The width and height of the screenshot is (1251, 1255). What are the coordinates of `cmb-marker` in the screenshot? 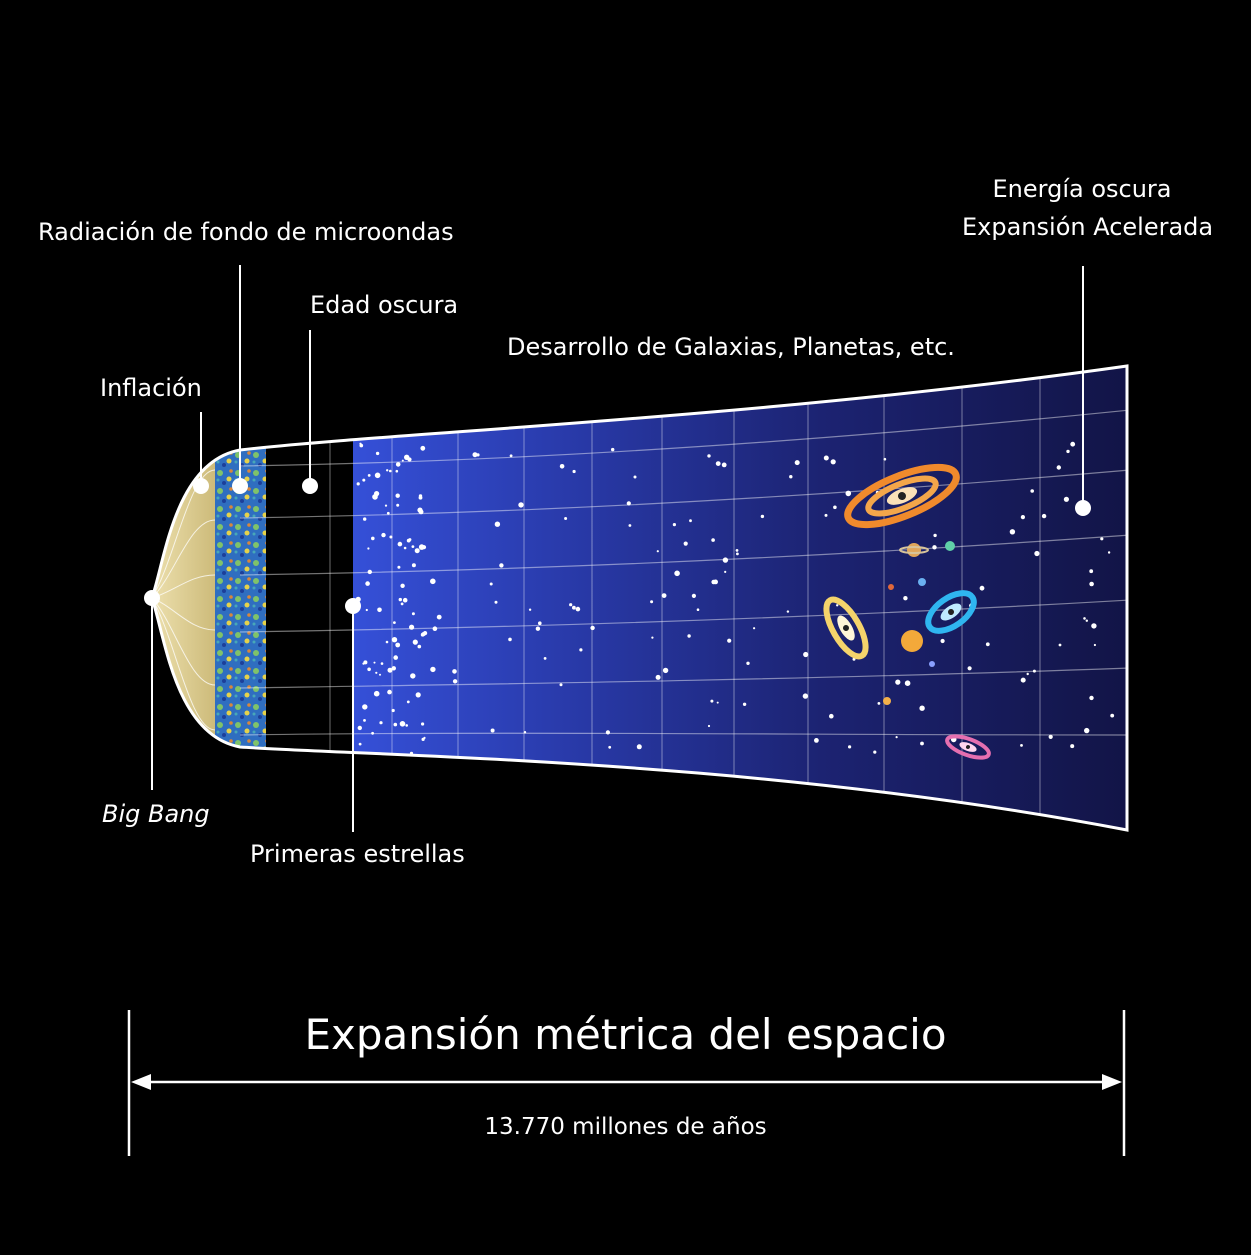 It's located at (240, 486).